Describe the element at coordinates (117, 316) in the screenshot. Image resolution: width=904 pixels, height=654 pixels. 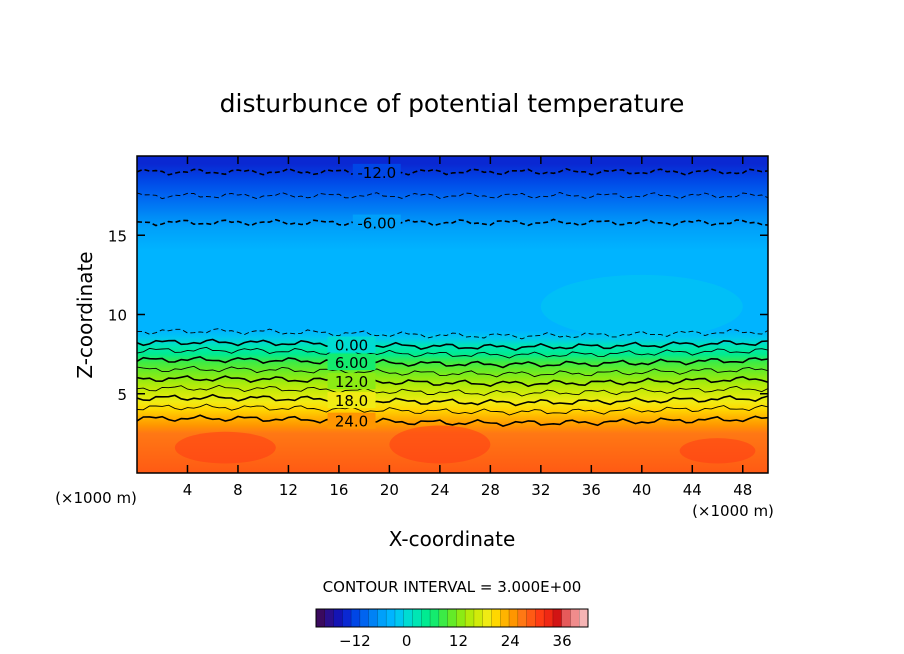
I see `y-tick-label-1: 10` at that location.